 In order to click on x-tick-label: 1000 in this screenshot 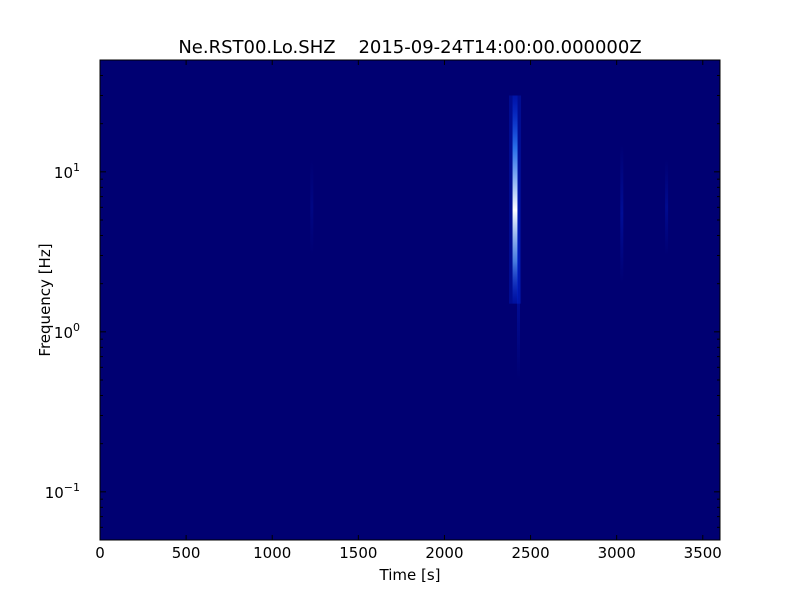, I will do `click(272, 553)`.